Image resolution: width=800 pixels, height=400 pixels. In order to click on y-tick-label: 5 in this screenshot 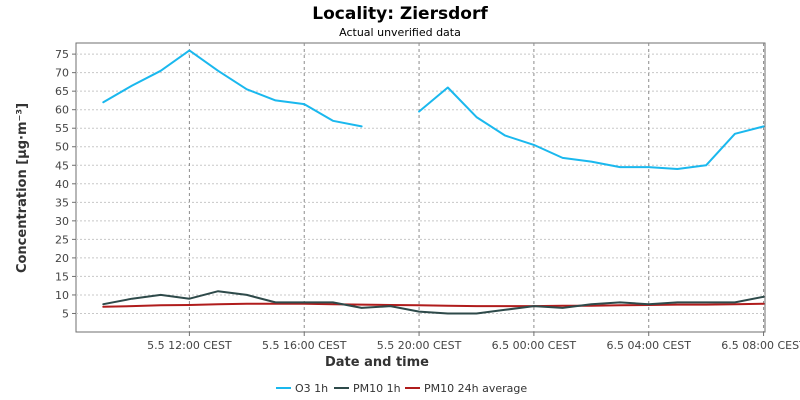, I will do `click(65, 313)`.